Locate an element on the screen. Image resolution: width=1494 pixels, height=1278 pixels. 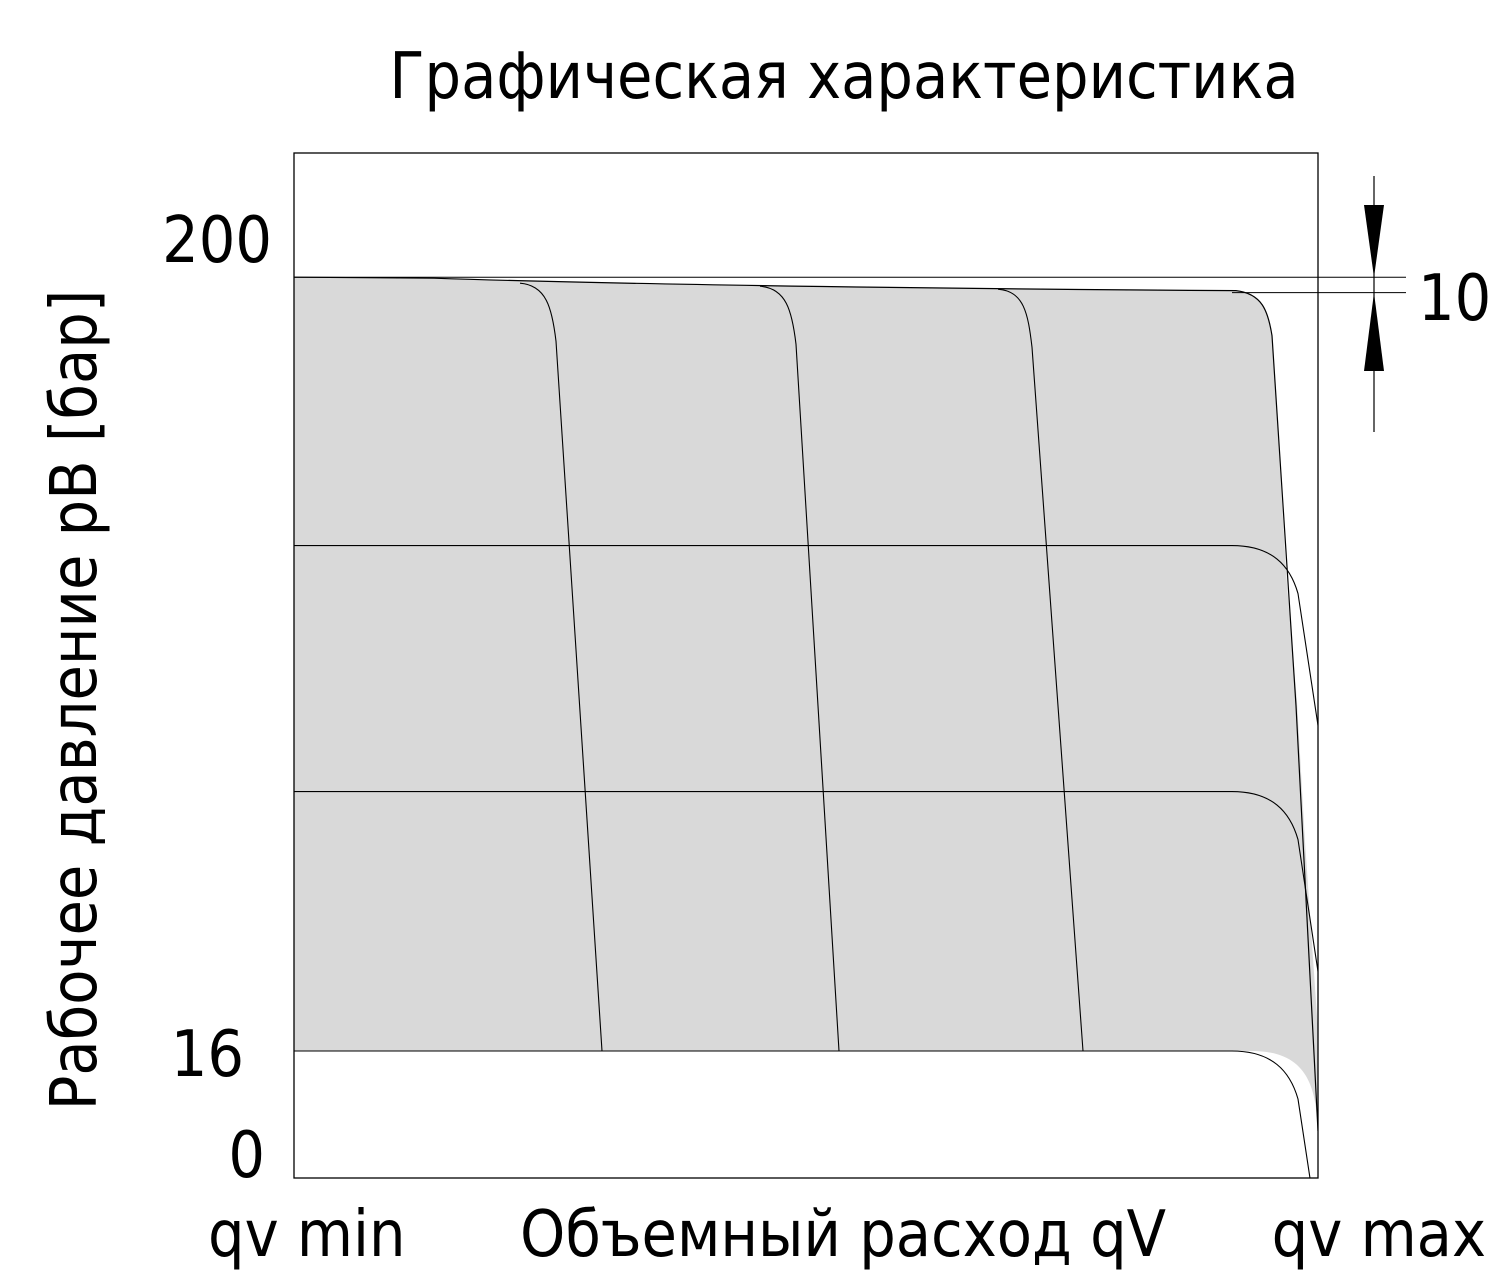
dimension-marker is located at coordinates (850, 304).